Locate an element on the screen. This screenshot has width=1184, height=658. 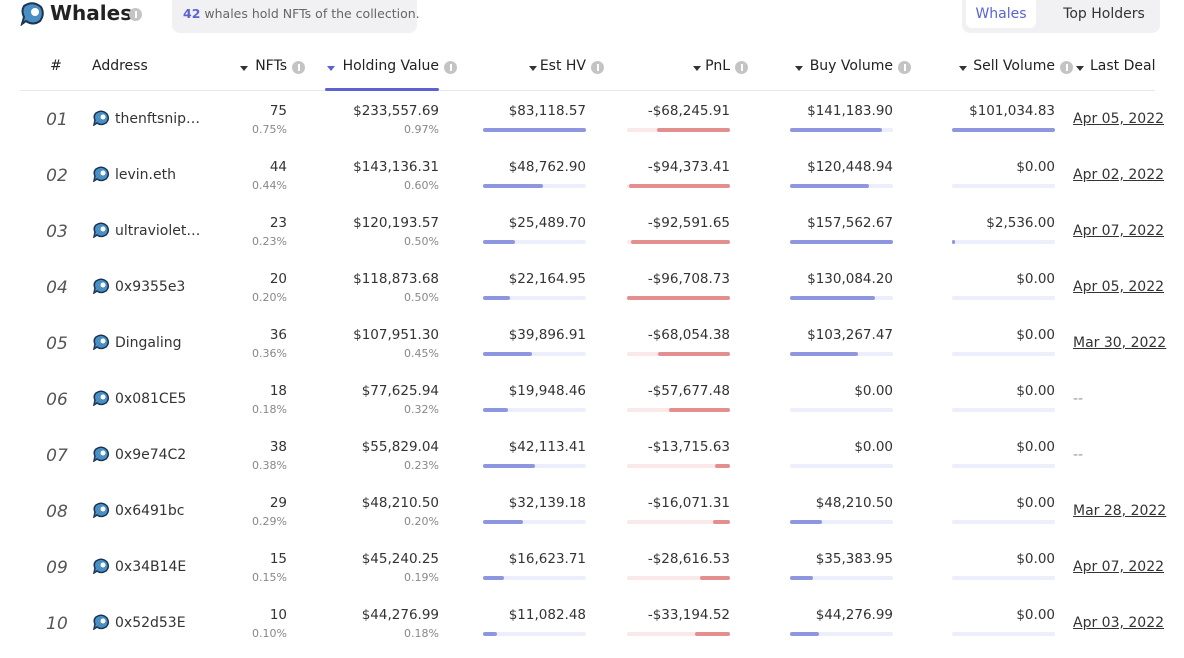
address: 0x9355e3 is located at coordinates (150, 287).